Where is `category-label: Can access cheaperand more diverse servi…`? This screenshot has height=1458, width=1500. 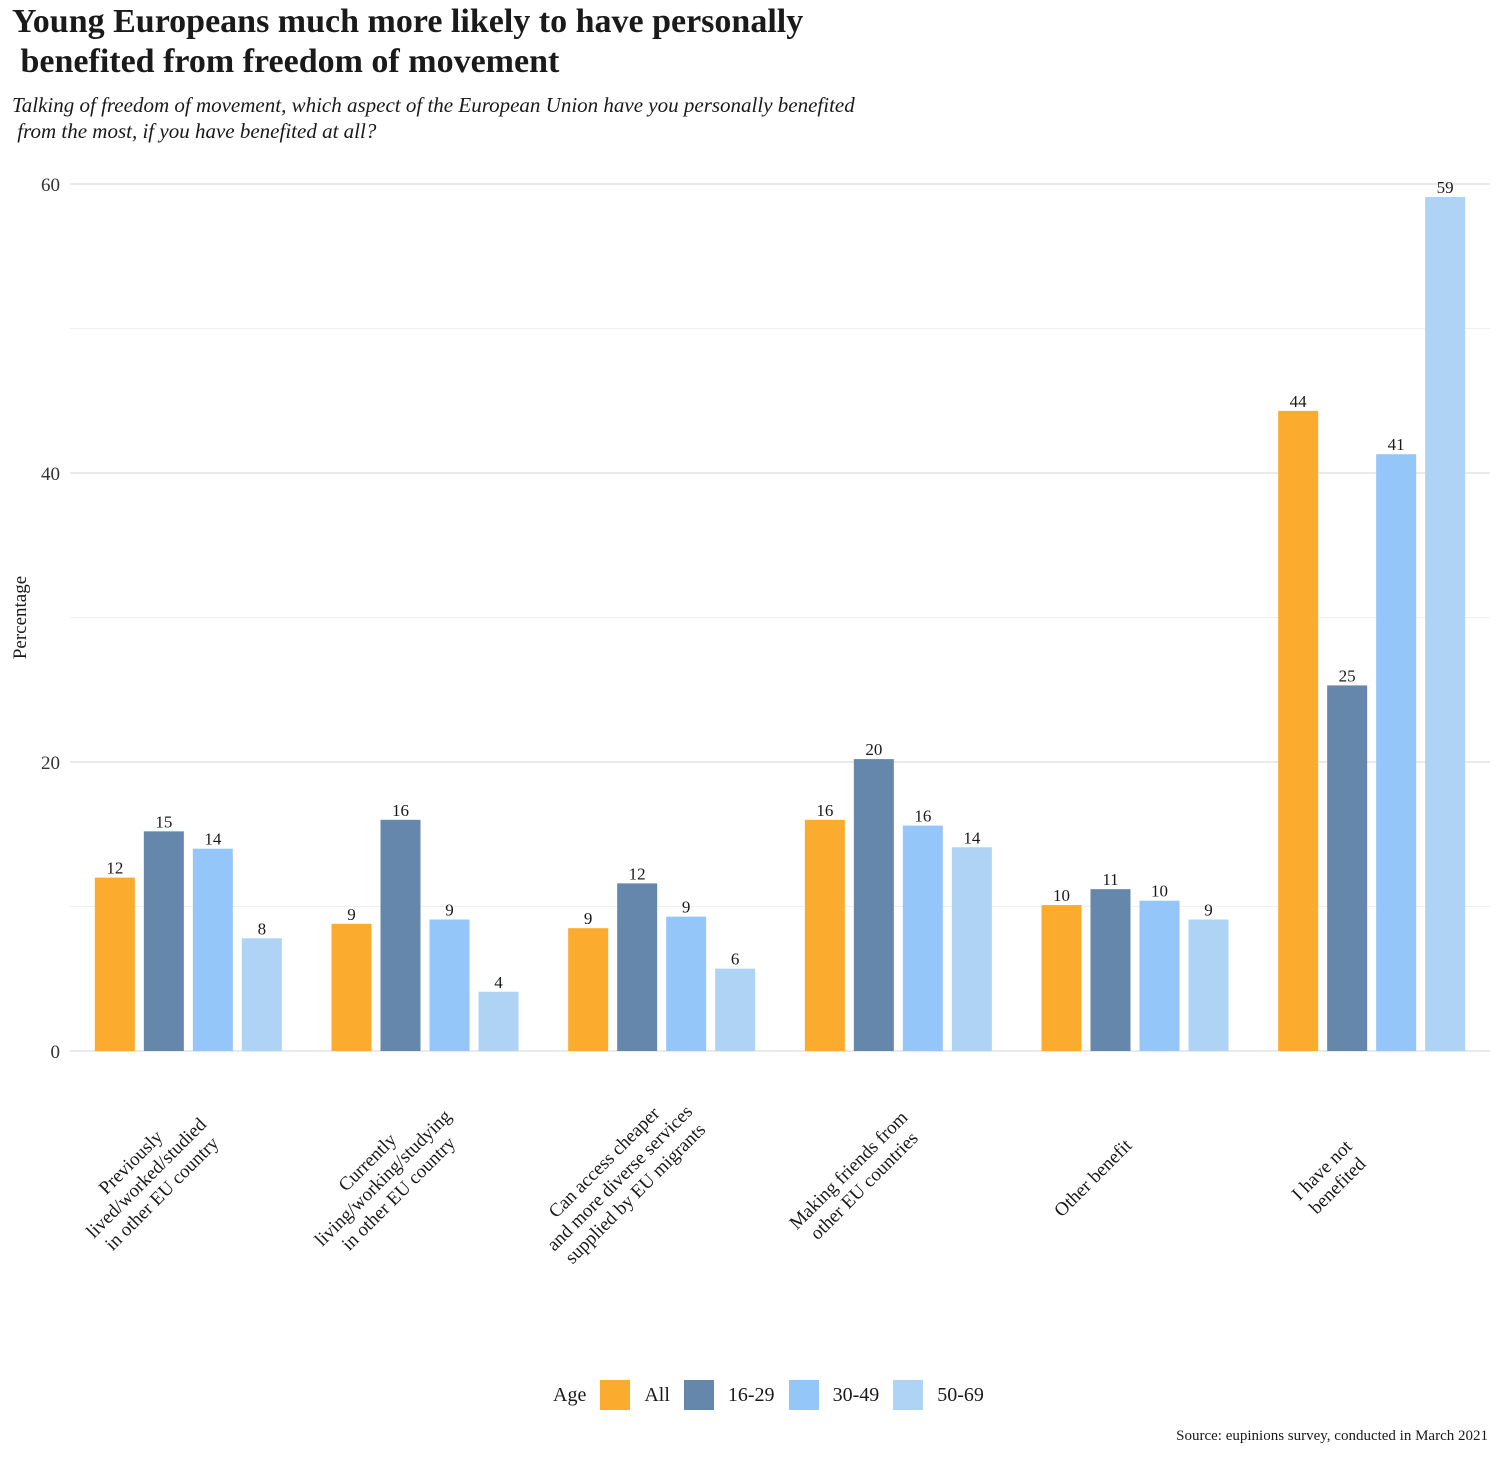
category-label: Can access cheaperand more diverse servi… is located at coordinates (619, 1178).